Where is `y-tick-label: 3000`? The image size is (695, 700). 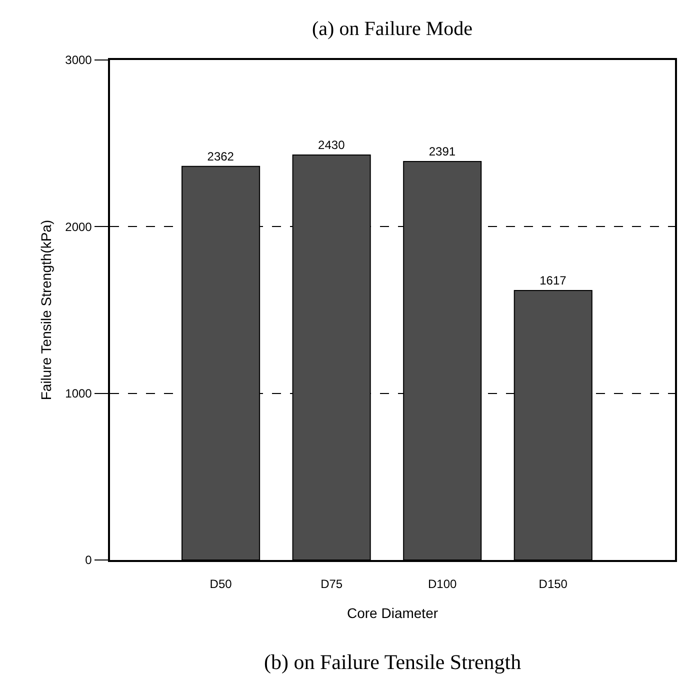
y-tick-label: 3000 is located at coordinates (78, 60).